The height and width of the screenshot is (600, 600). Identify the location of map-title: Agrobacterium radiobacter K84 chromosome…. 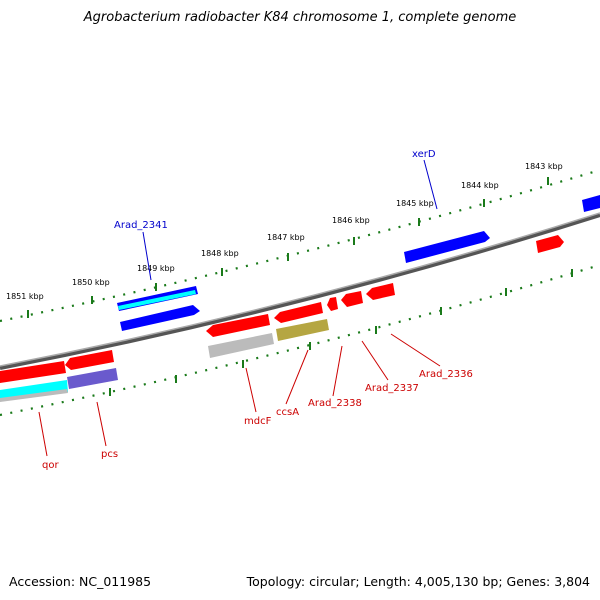
(300, 17).